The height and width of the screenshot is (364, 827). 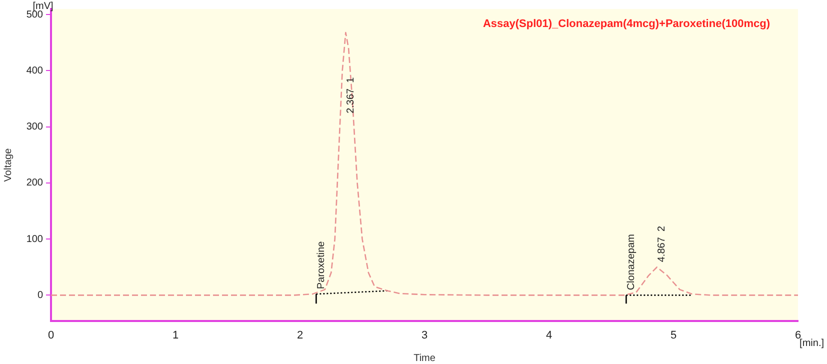 What do you see at coordinates (35, 127) in the screenshot?
I see `y-tick-label: 300` at bounding box center [35, 127].